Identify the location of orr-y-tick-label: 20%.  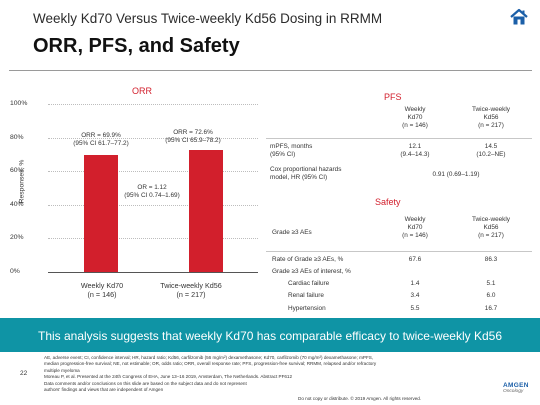
(17, 238).